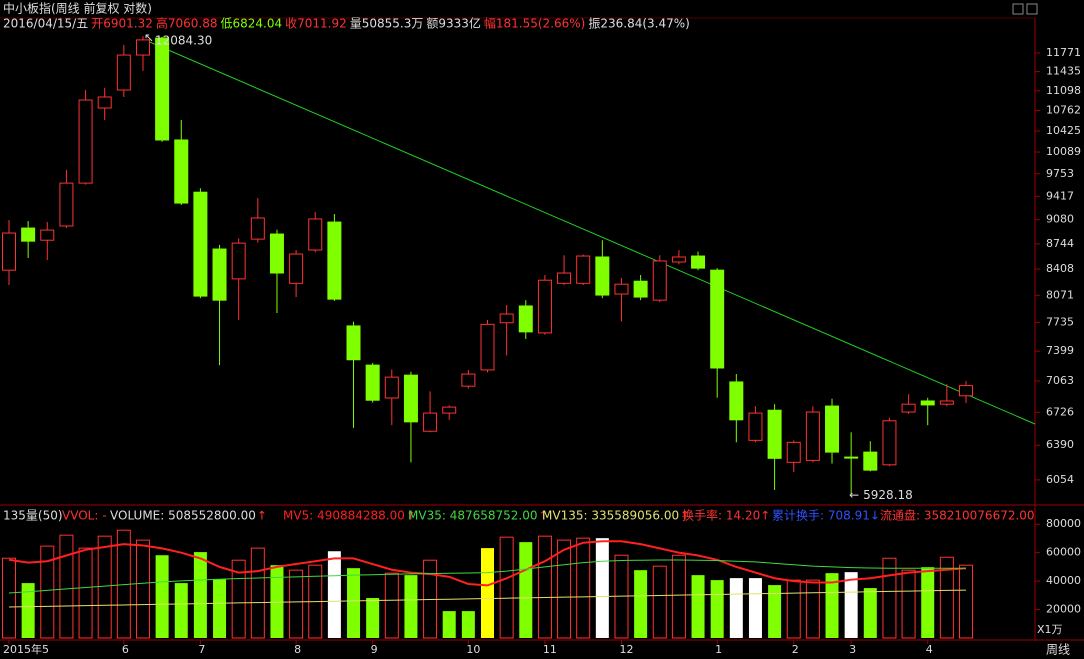 The height and width of the screenshot is (659, 1084). I want to click on chart-title: 中小板指(周线 前复权 对数), so click(77, 8).